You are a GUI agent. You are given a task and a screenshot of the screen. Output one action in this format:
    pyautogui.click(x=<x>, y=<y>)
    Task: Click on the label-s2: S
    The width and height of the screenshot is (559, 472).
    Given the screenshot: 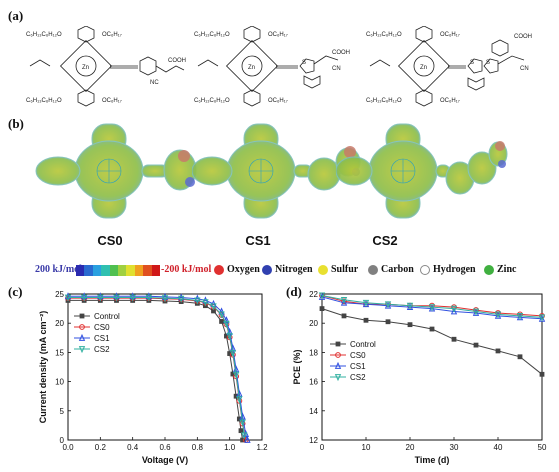 What is the action you would take?
    pyautogui.click(x=488, y=63)
    